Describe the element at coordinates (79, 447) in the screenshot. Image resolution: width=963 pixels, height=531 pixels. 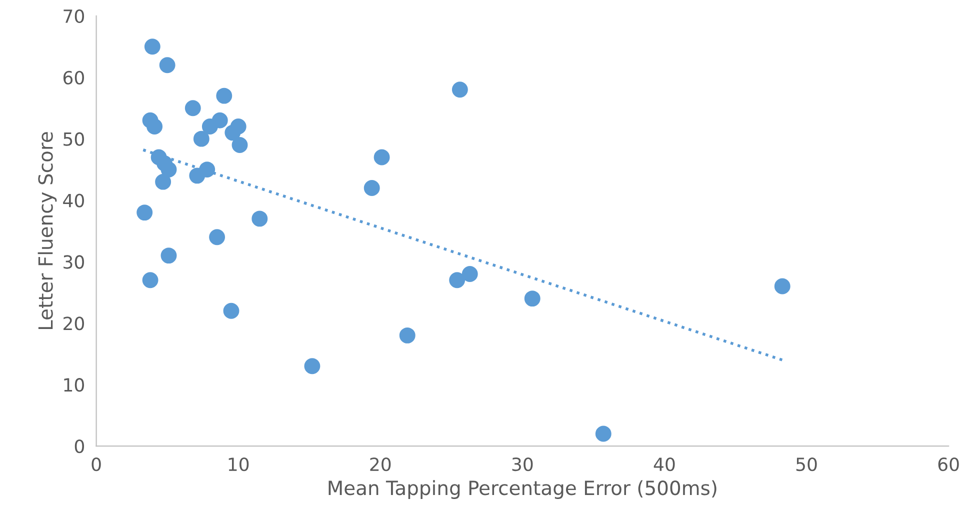
I see `y-tick-label: 0` at that location.